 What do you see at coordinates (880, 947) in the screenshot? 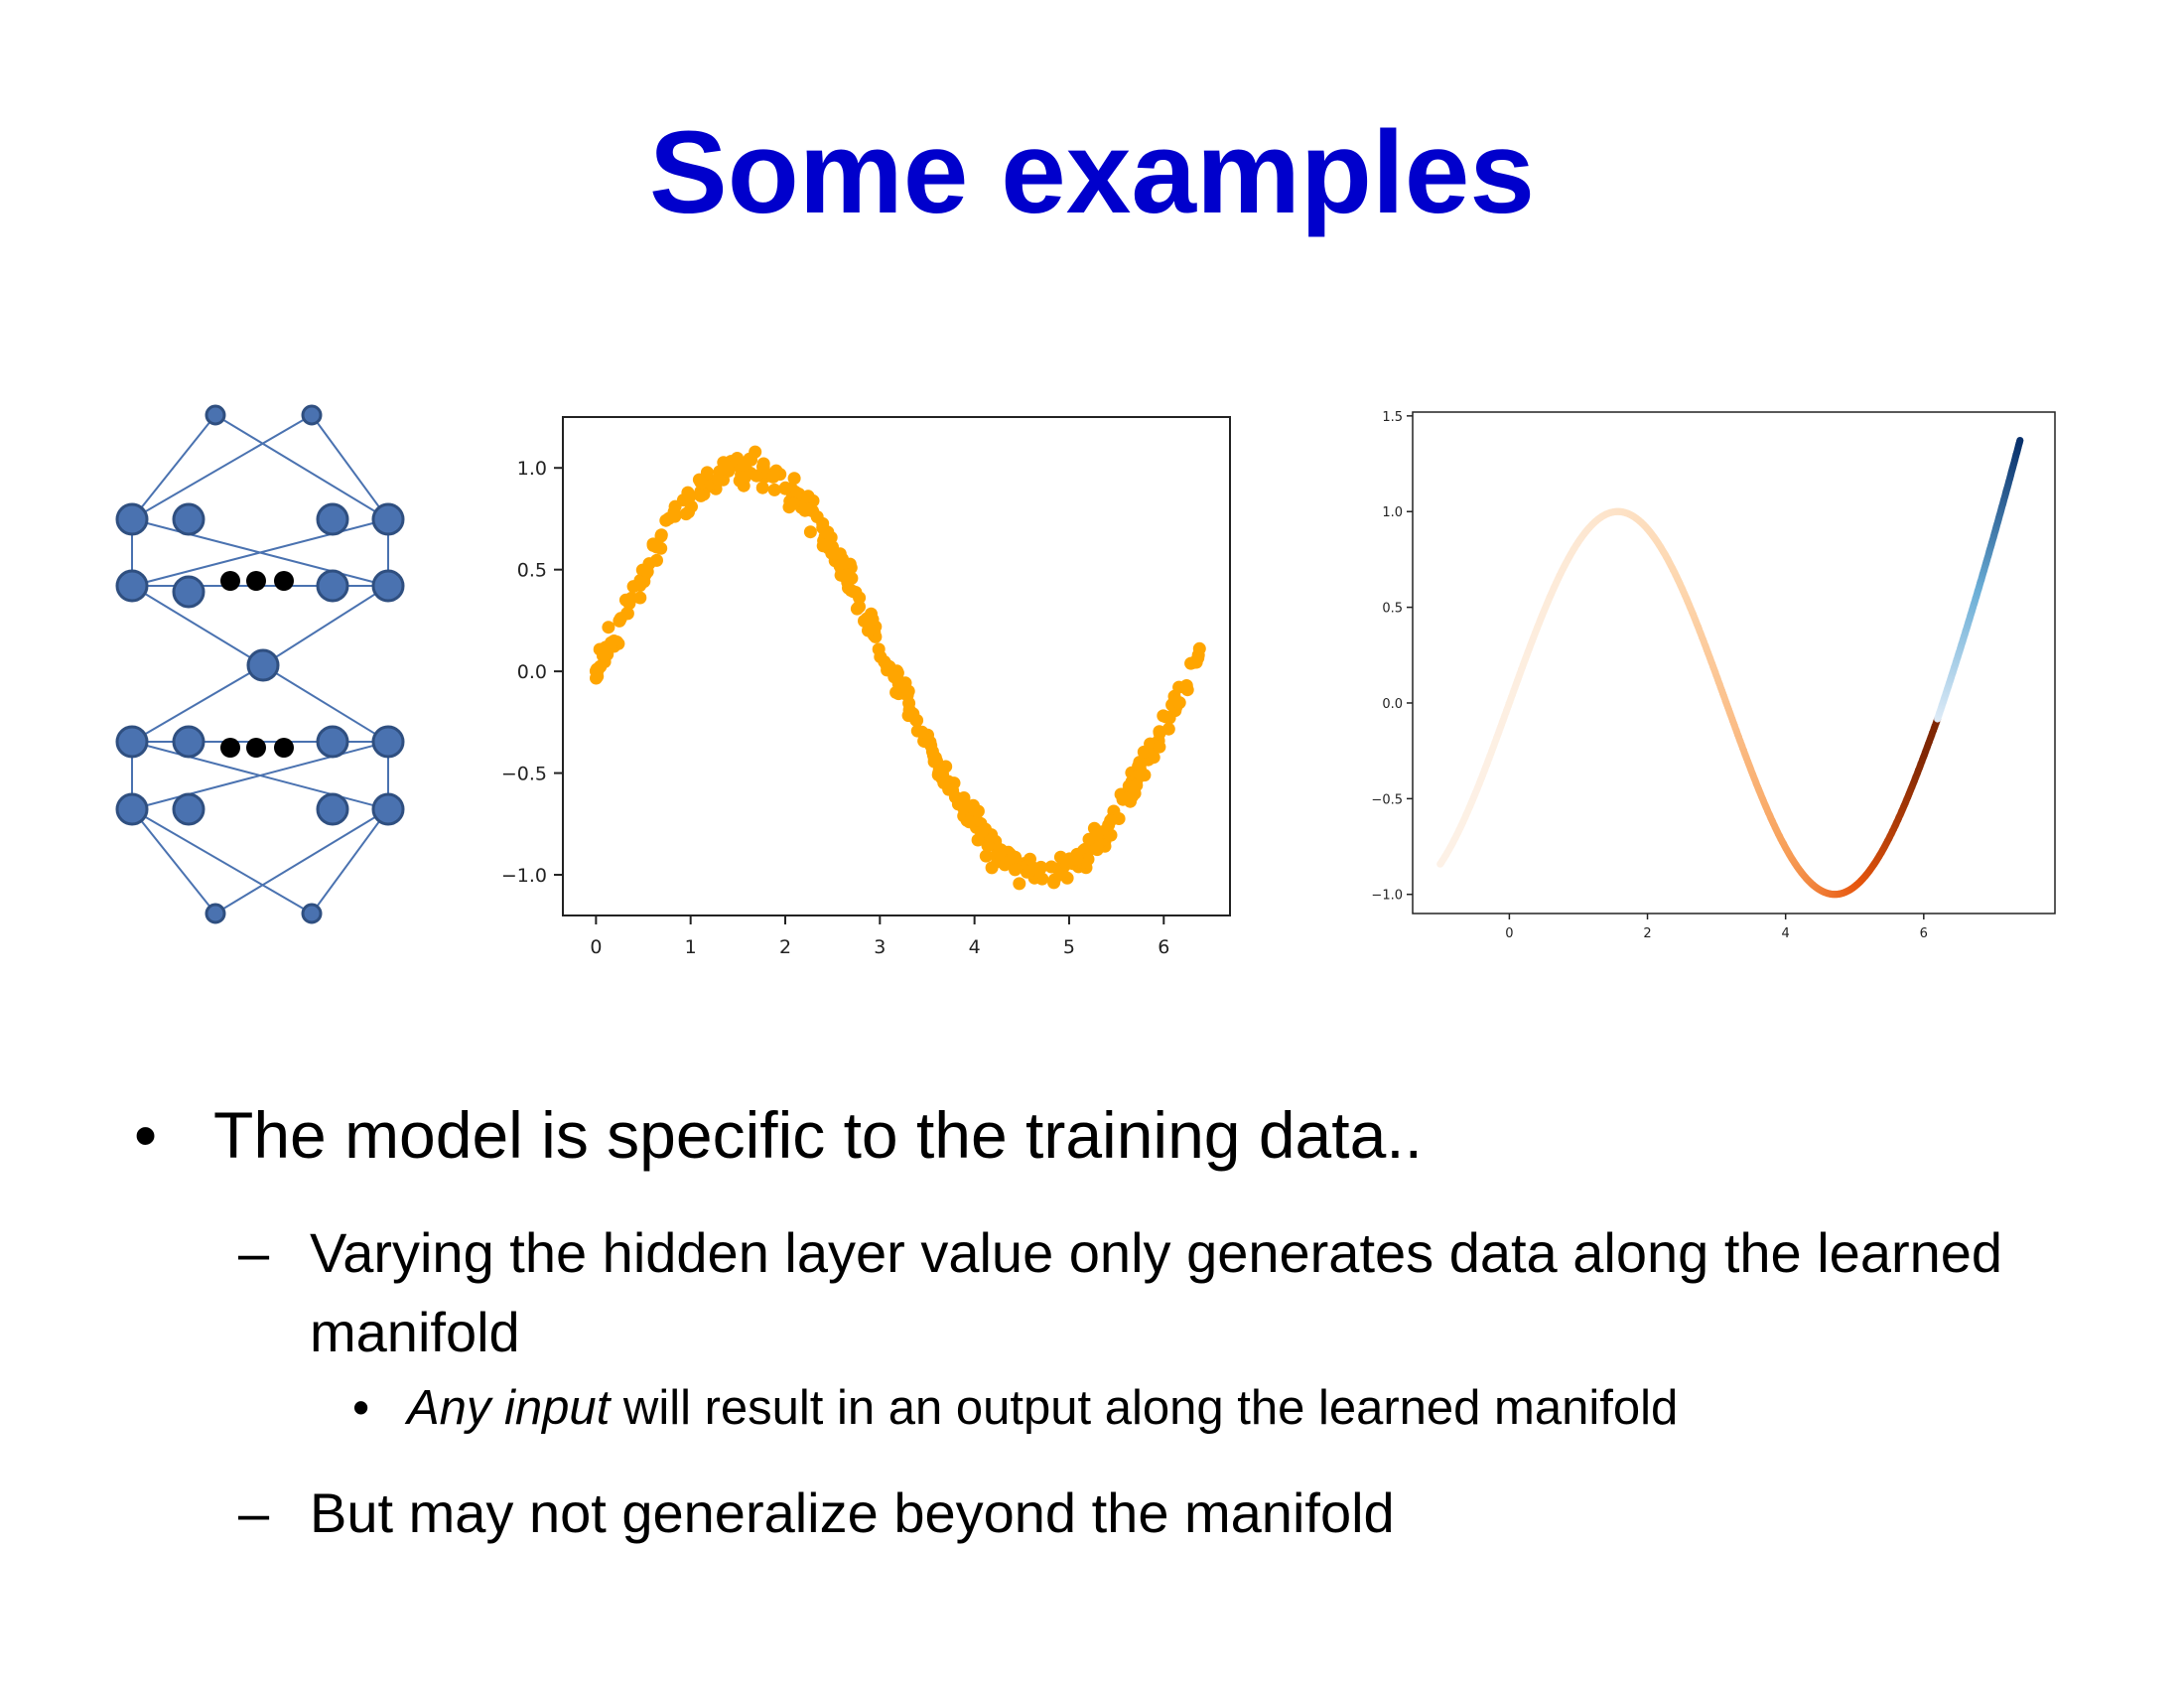
I see `chart1-x-tick-label: 3` at bounding box center [880, 947].